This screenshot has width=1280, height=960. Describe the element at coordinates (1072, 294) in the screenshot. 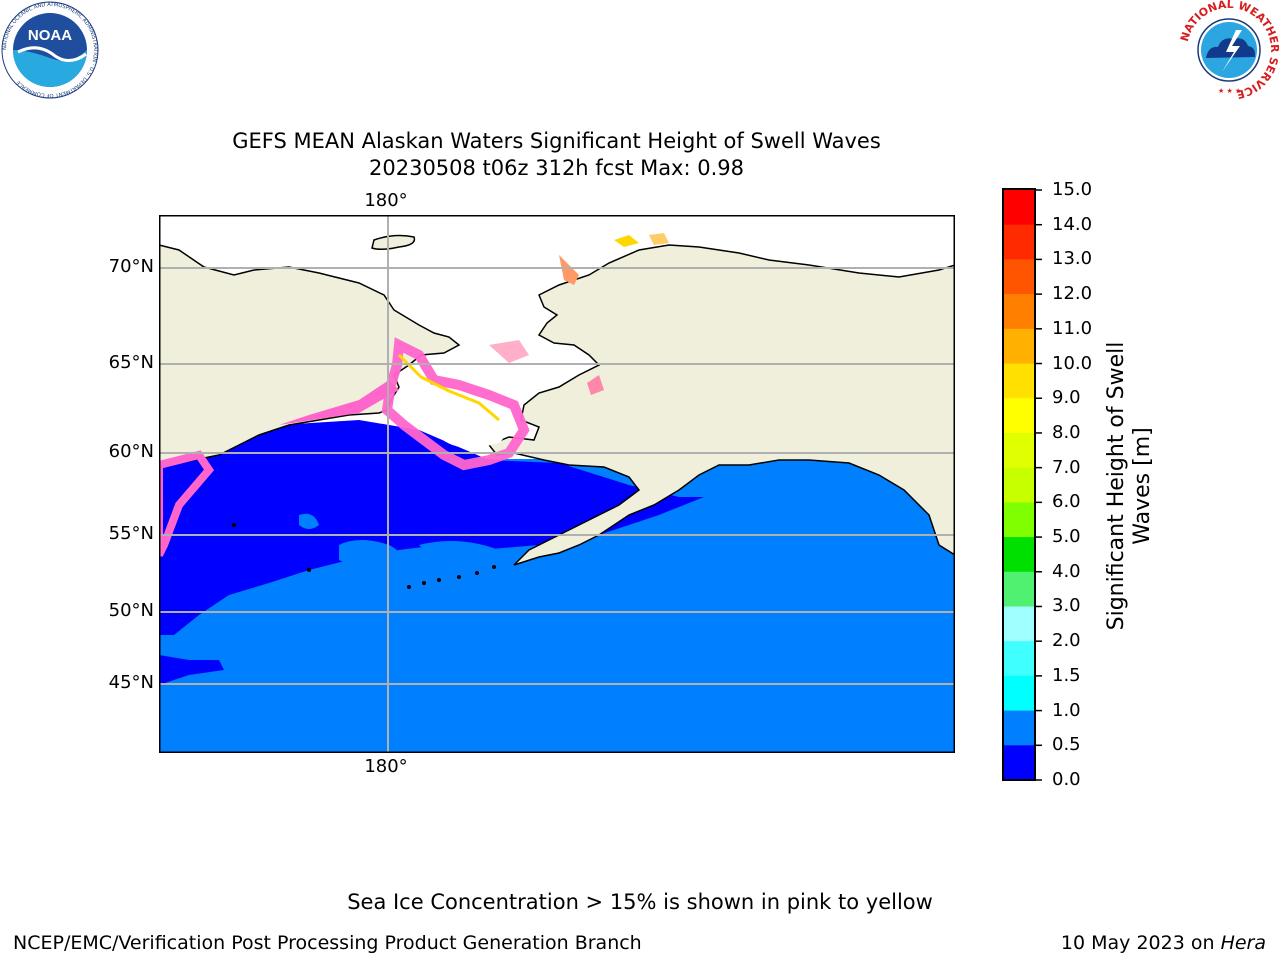

I see `colorbar-tick-label: 12.0` at that location.